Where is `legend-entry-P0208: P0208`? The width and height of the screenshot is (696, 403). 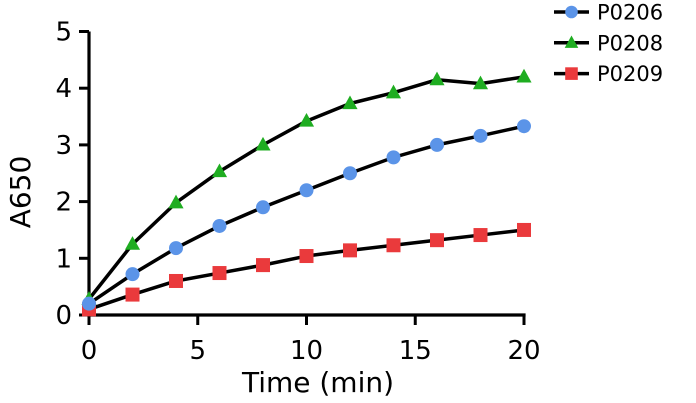
legend-entry-P0208: P0208 is located at coordinates (608, 43).